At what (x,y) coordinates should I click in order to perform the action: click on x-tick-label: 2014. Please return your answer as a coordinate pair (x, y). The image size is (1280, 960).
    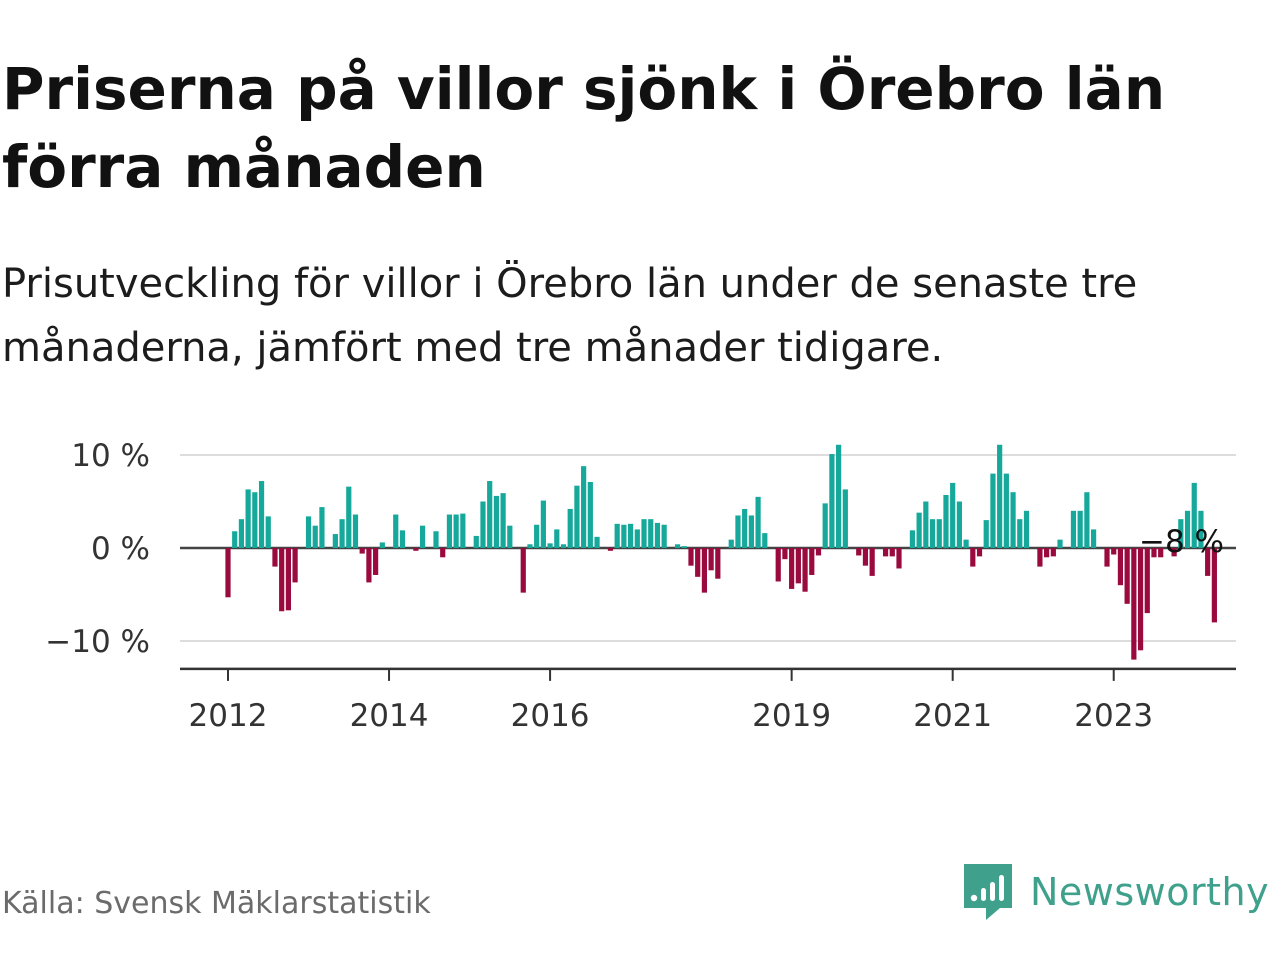
    Looking at the image, I should click on (389, 716).